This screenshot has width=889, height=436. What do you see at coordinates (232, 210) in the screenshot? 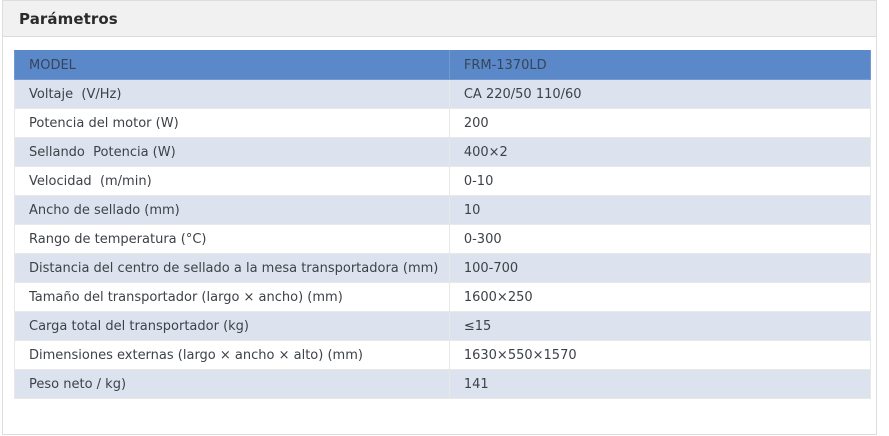
I see `param-label-cell: Ancho de sellado (mm)` at bounding box center [232, 210].